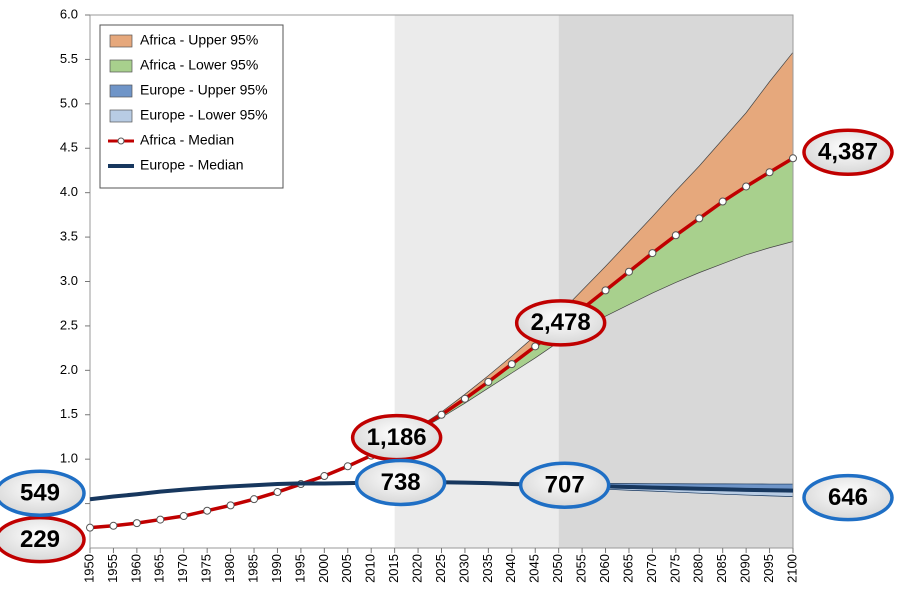 The image size is (906, 602). What do you see at coordinates (487, 568) in the screenshot?
I see `x-tick-label: 2035` at bounding box center [487, 568].